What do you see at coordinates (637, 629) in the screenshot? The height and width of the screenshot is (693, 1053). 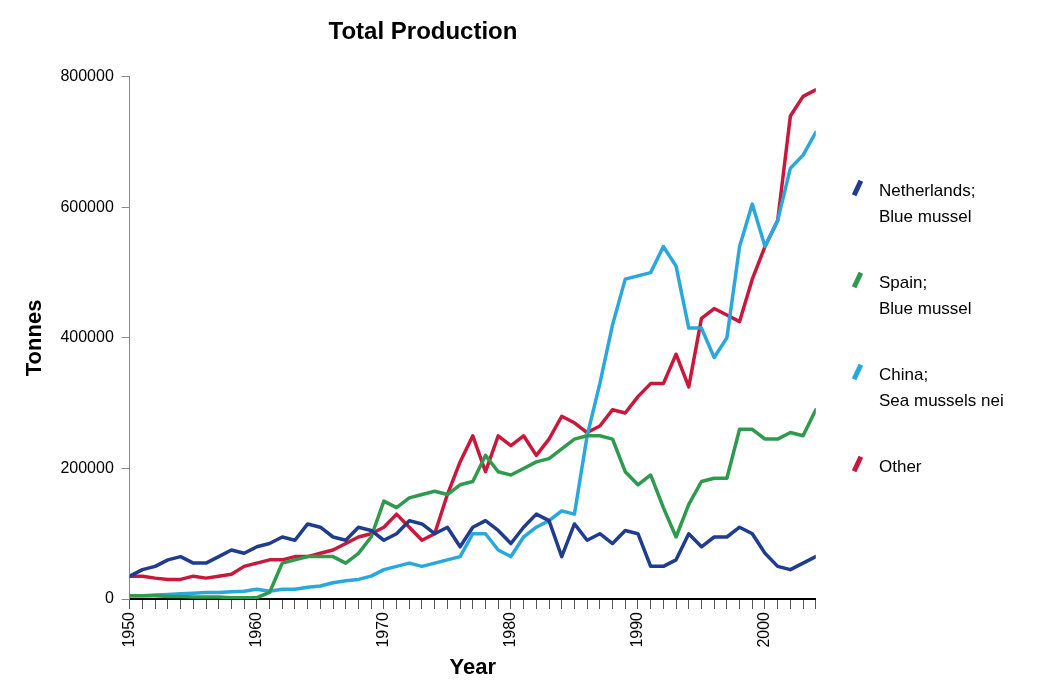 I see `x-tick-label: 1990` at bounding box center [637, 629].